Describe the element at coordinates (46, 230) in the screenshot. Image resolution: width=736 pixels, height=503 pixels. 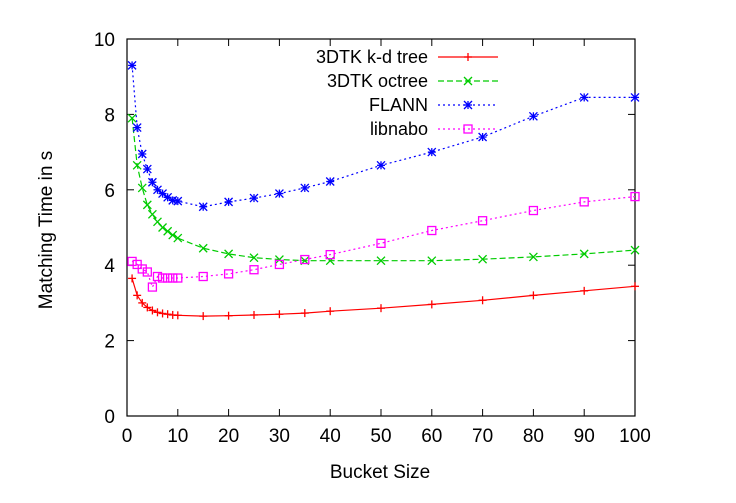
I see `y-axis-title: Matching Time in s` at that location.